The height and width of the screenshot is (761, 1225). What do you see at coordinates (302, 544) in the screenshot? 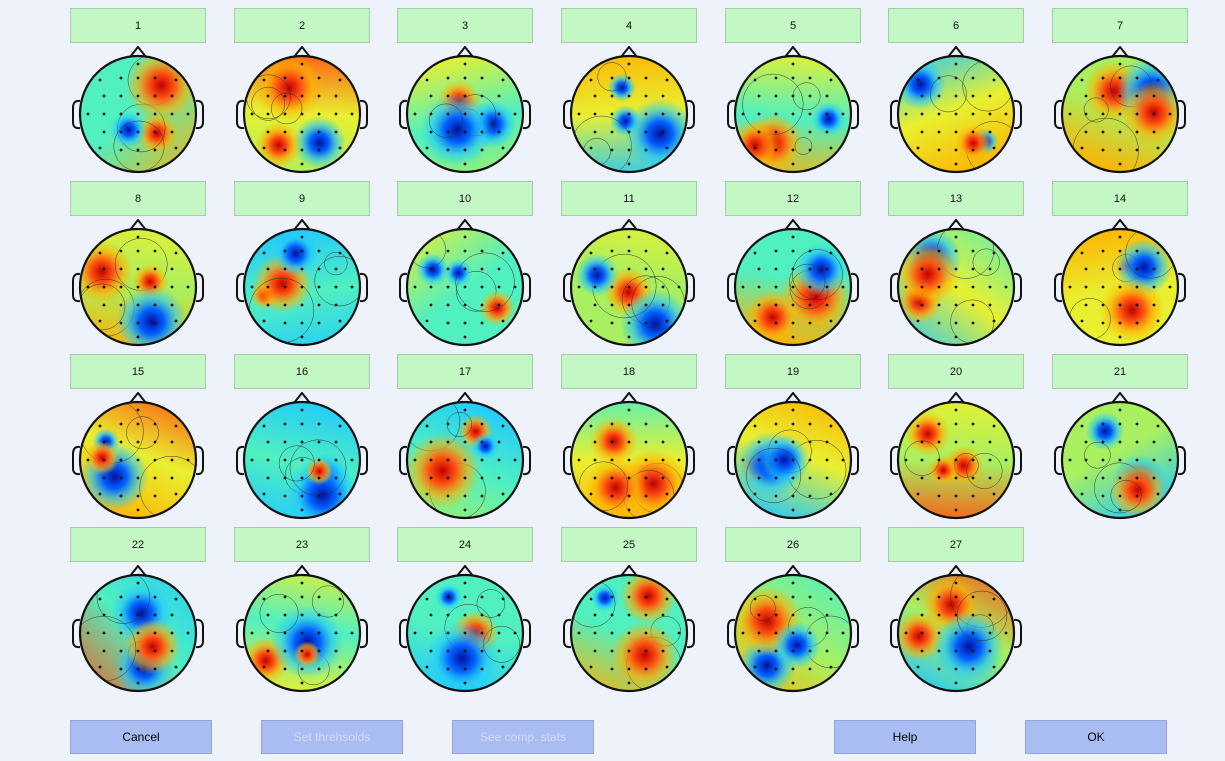
I see `component-button: 23` at bounding box center [302, 544].